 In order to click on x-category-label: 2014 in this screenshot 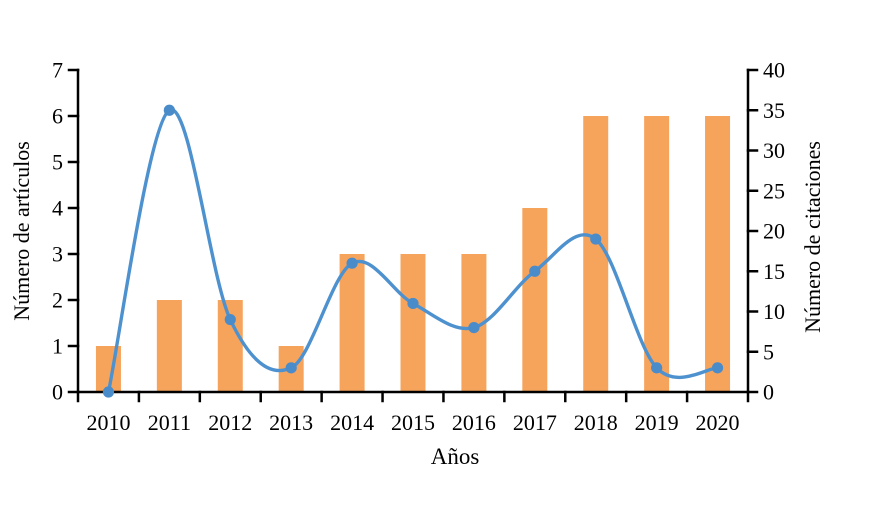, I will do `click(352, 422)`.